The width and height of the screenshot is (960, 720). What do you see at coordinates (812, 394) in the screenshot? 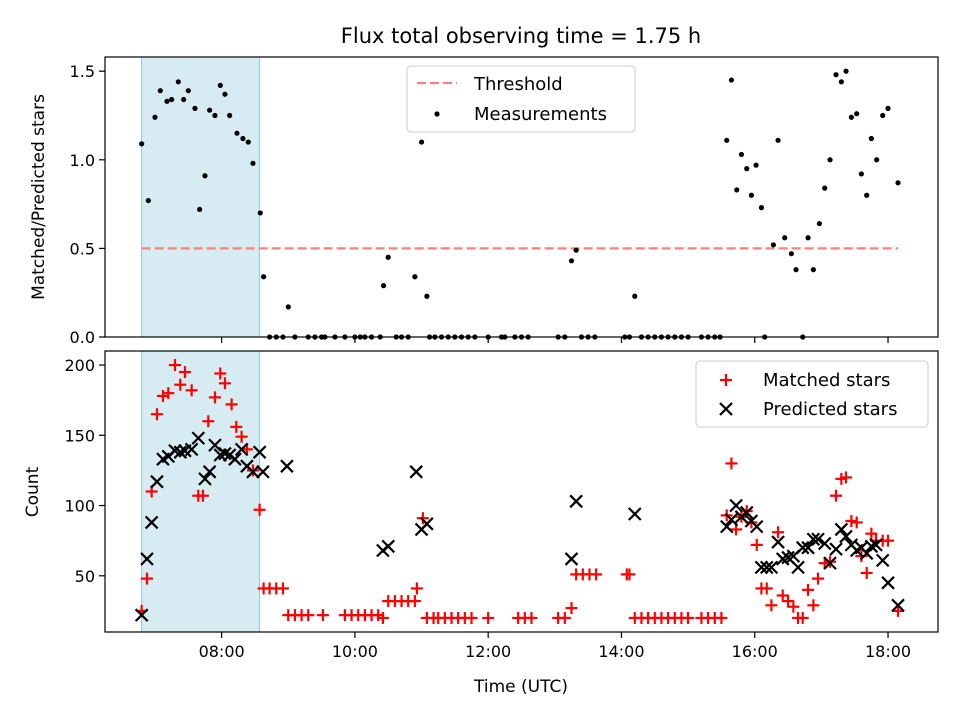
I see `bottom-legend-box` at bounding box center [812, 394].